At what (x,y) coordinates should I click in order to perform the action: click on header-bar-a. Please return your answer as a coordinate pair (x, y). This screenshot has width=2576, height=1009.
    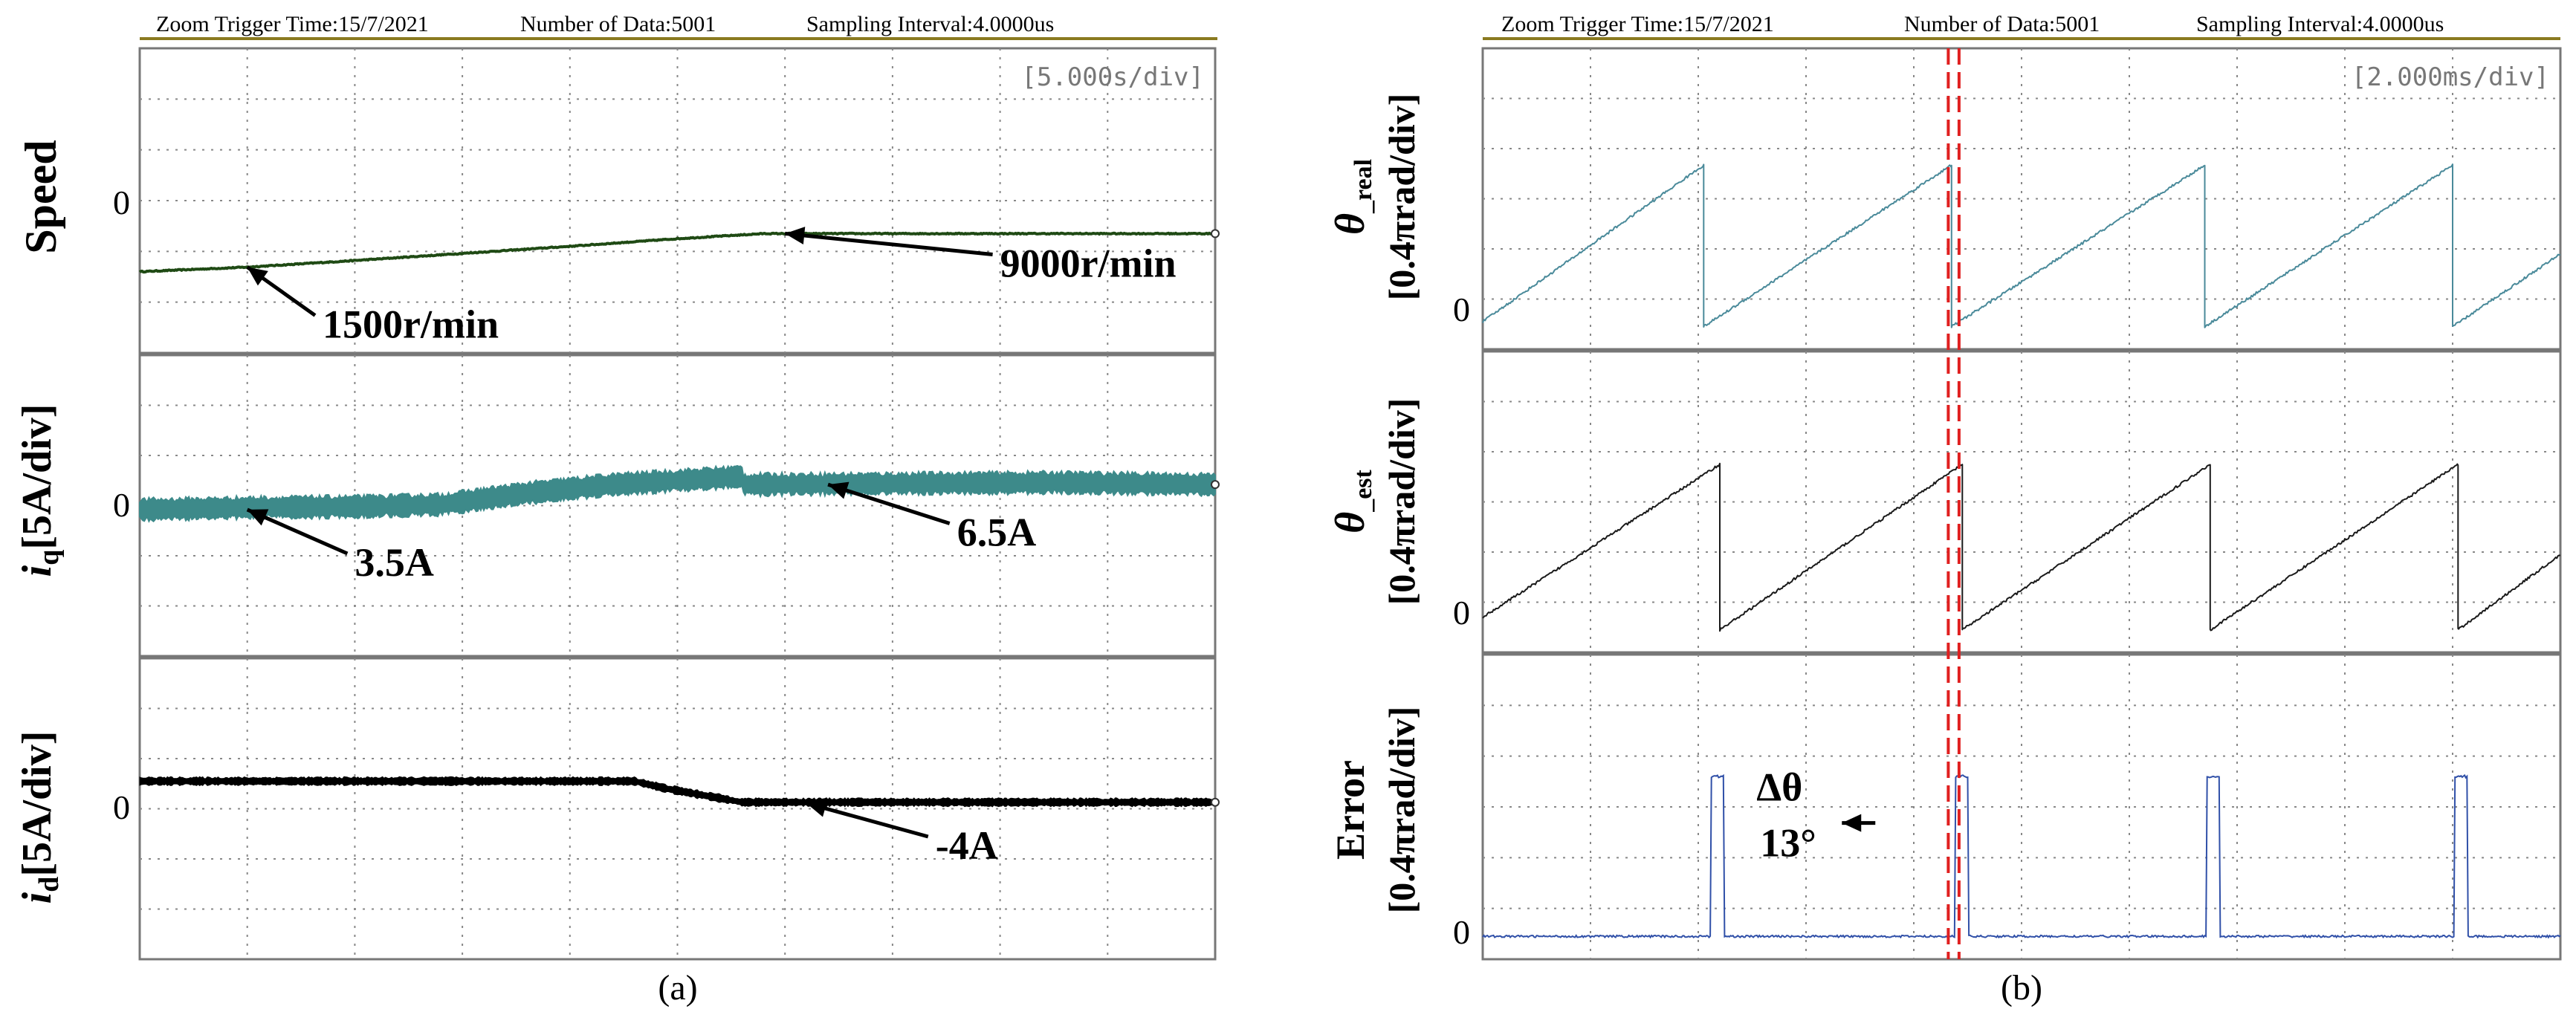
    Looking at the image, I should click on (678, 38).